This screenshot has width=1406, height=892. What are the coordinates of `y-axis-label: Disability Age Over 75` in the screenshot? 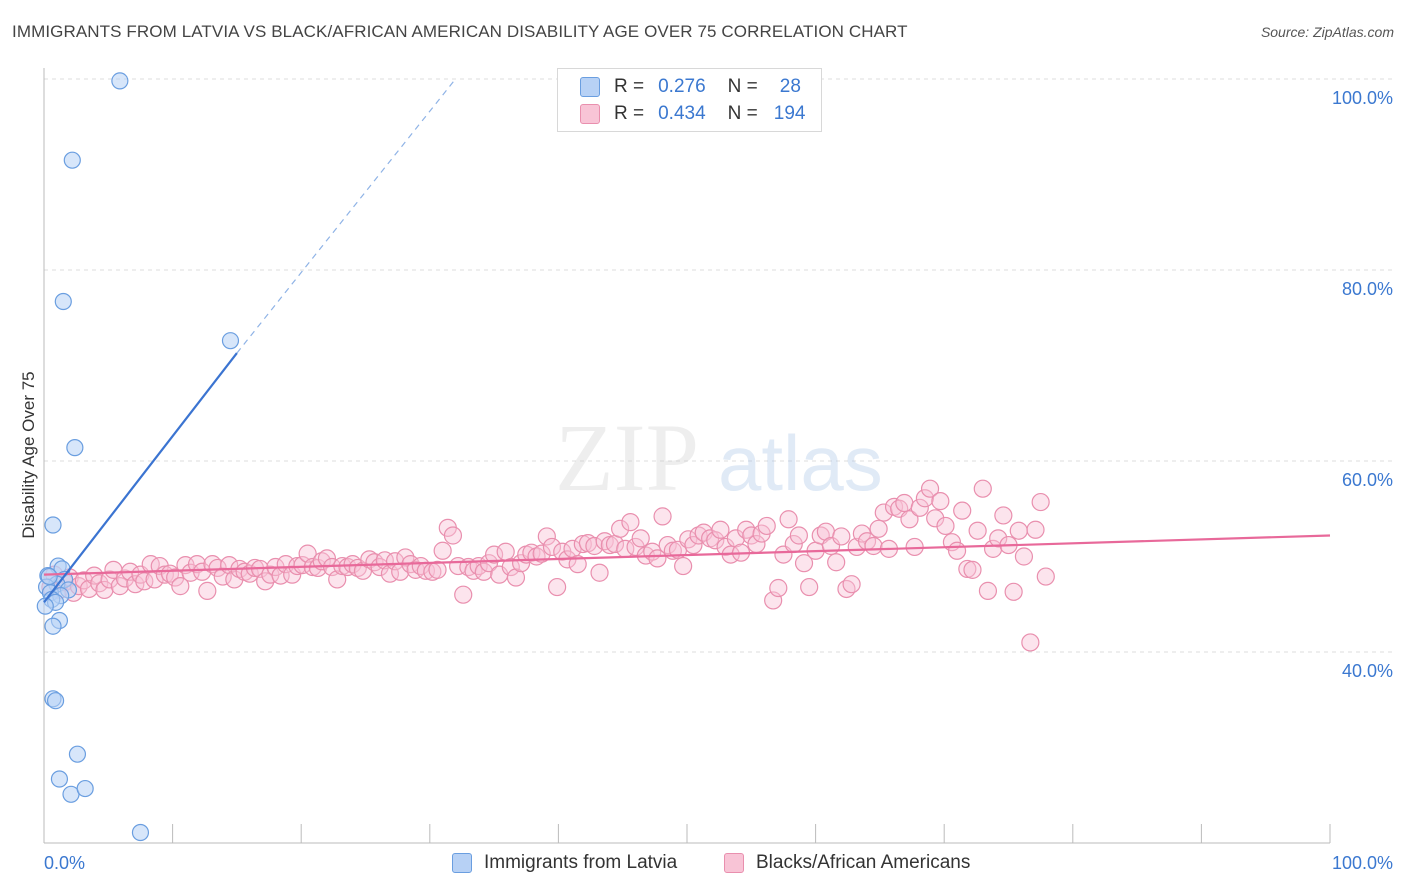 It's located at (28, 454).